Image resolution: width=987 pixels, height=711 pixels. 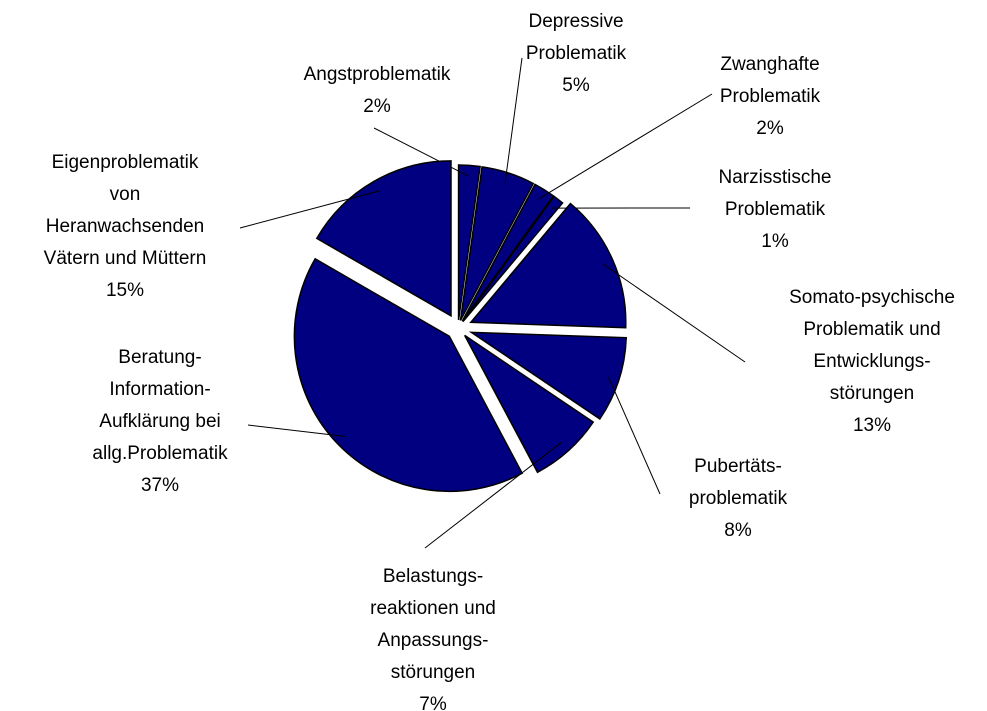 I want to click on slice-label: Problematik und, so click(x=871, y=329).